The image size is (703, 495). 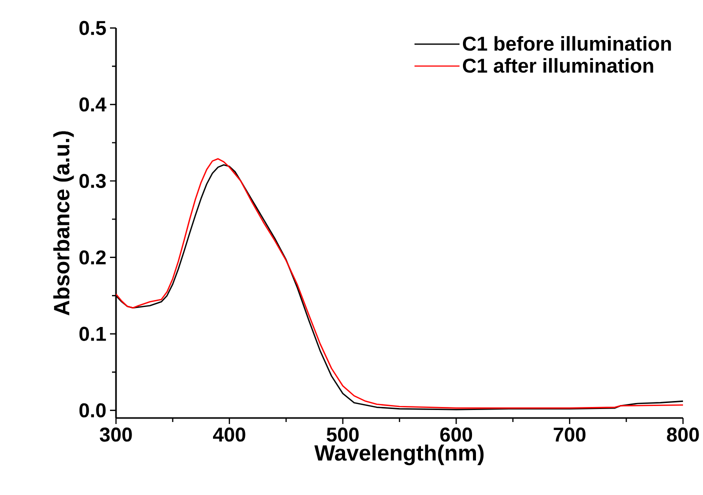 I want to click on y-tick-label: 0.0, so click(x=92, y=410).